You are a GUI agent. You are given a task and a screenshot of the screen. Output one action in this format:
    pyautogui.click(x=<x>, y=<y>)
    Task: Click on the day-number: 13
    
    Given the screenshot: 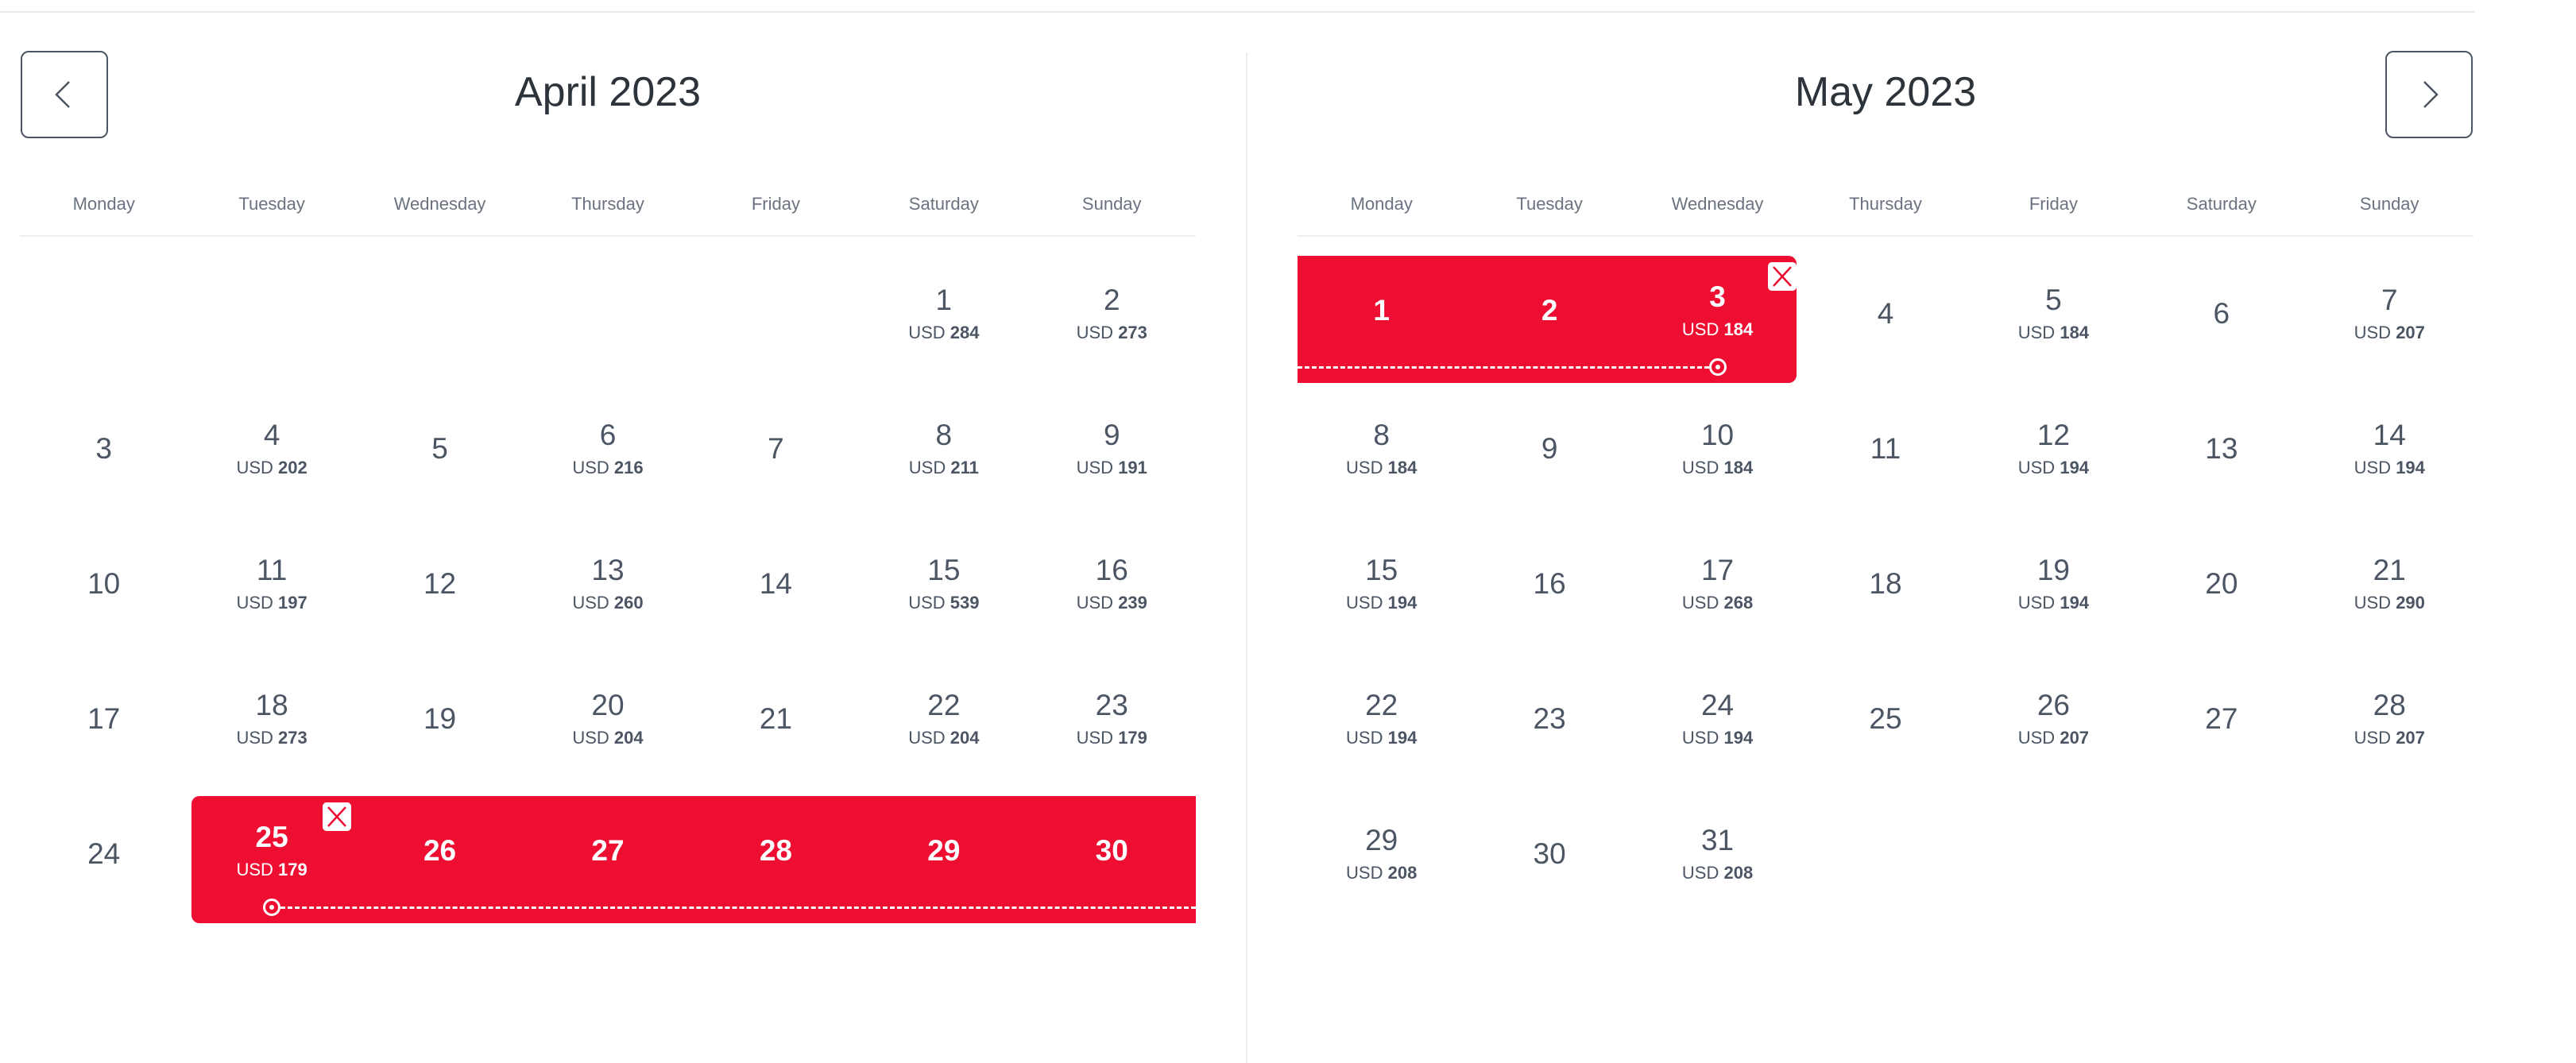 What is the action you would take?
    pyautogui.click(x=608, y=570)
    